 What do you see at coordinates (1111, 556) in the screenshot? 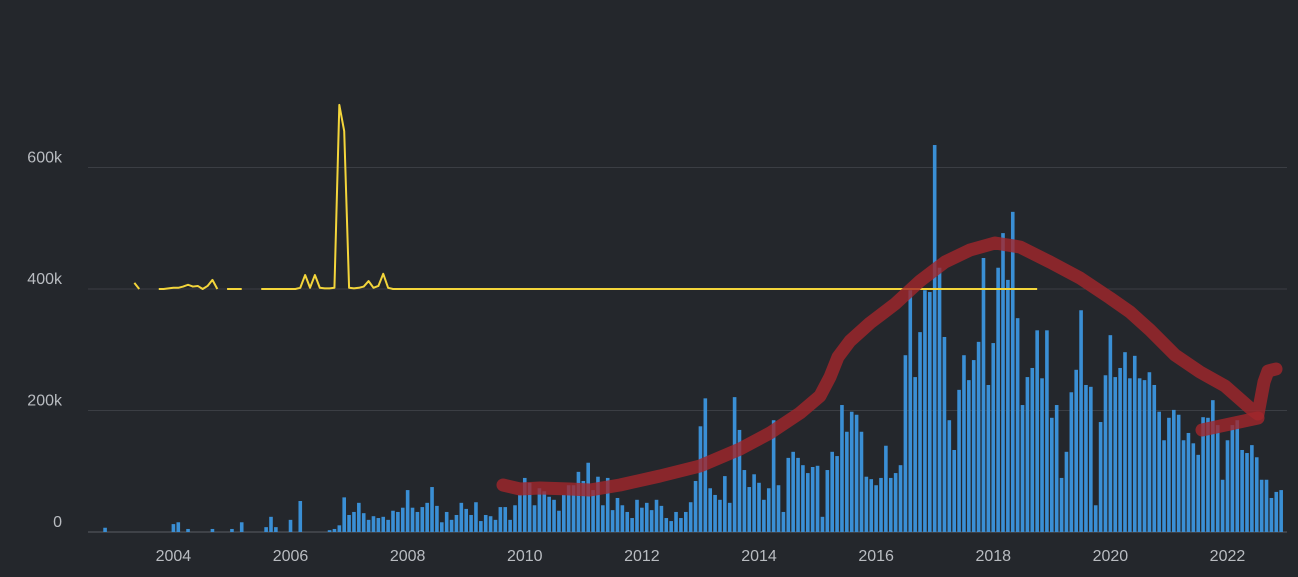
I see `x-tick-label: 2020` at bounding box center [1111, 556].